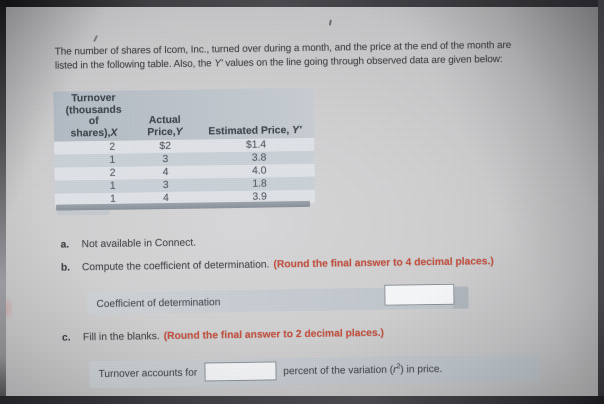 The height and width of the screenshot is (404, 604). What do you see at coordinates (165, 126) in the screenshot?
I see `col-header-actual-price: Actual Price,Y` at bounding box center [165, 126].